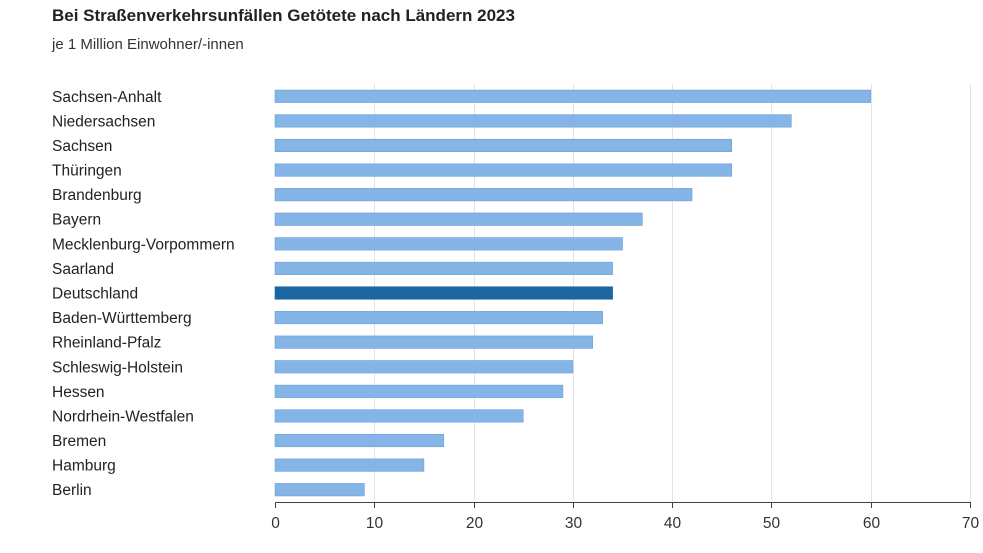 The height and width of the screenshot is (553, 983). What do you see at coordinates (83, 269) in the screenshot?
I see `category-label-7: Saarland` at bounding box center [83, 269].